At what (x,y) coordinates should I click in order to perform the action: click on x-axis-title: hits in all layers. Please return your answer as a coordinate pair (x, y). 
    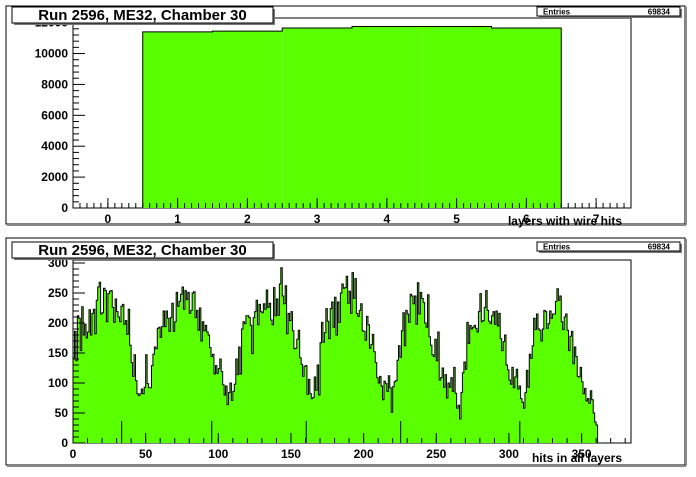
    Looking at the image, I should click on (577, 458).